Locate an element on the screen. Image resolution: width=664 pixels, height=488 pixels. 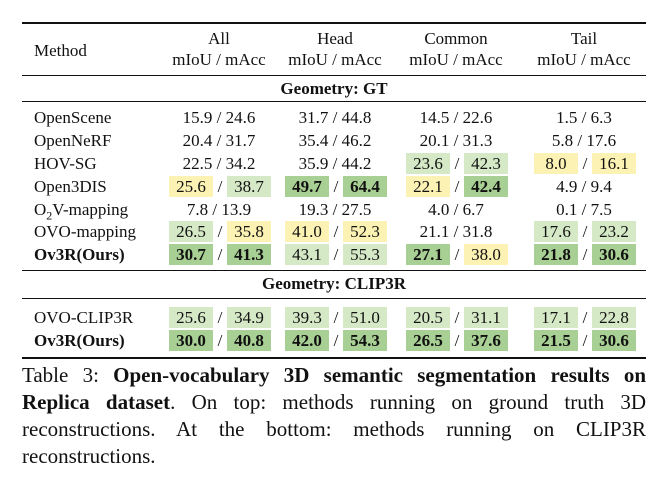
method-name: OVO-mapping is located at coordinates (85, 231).